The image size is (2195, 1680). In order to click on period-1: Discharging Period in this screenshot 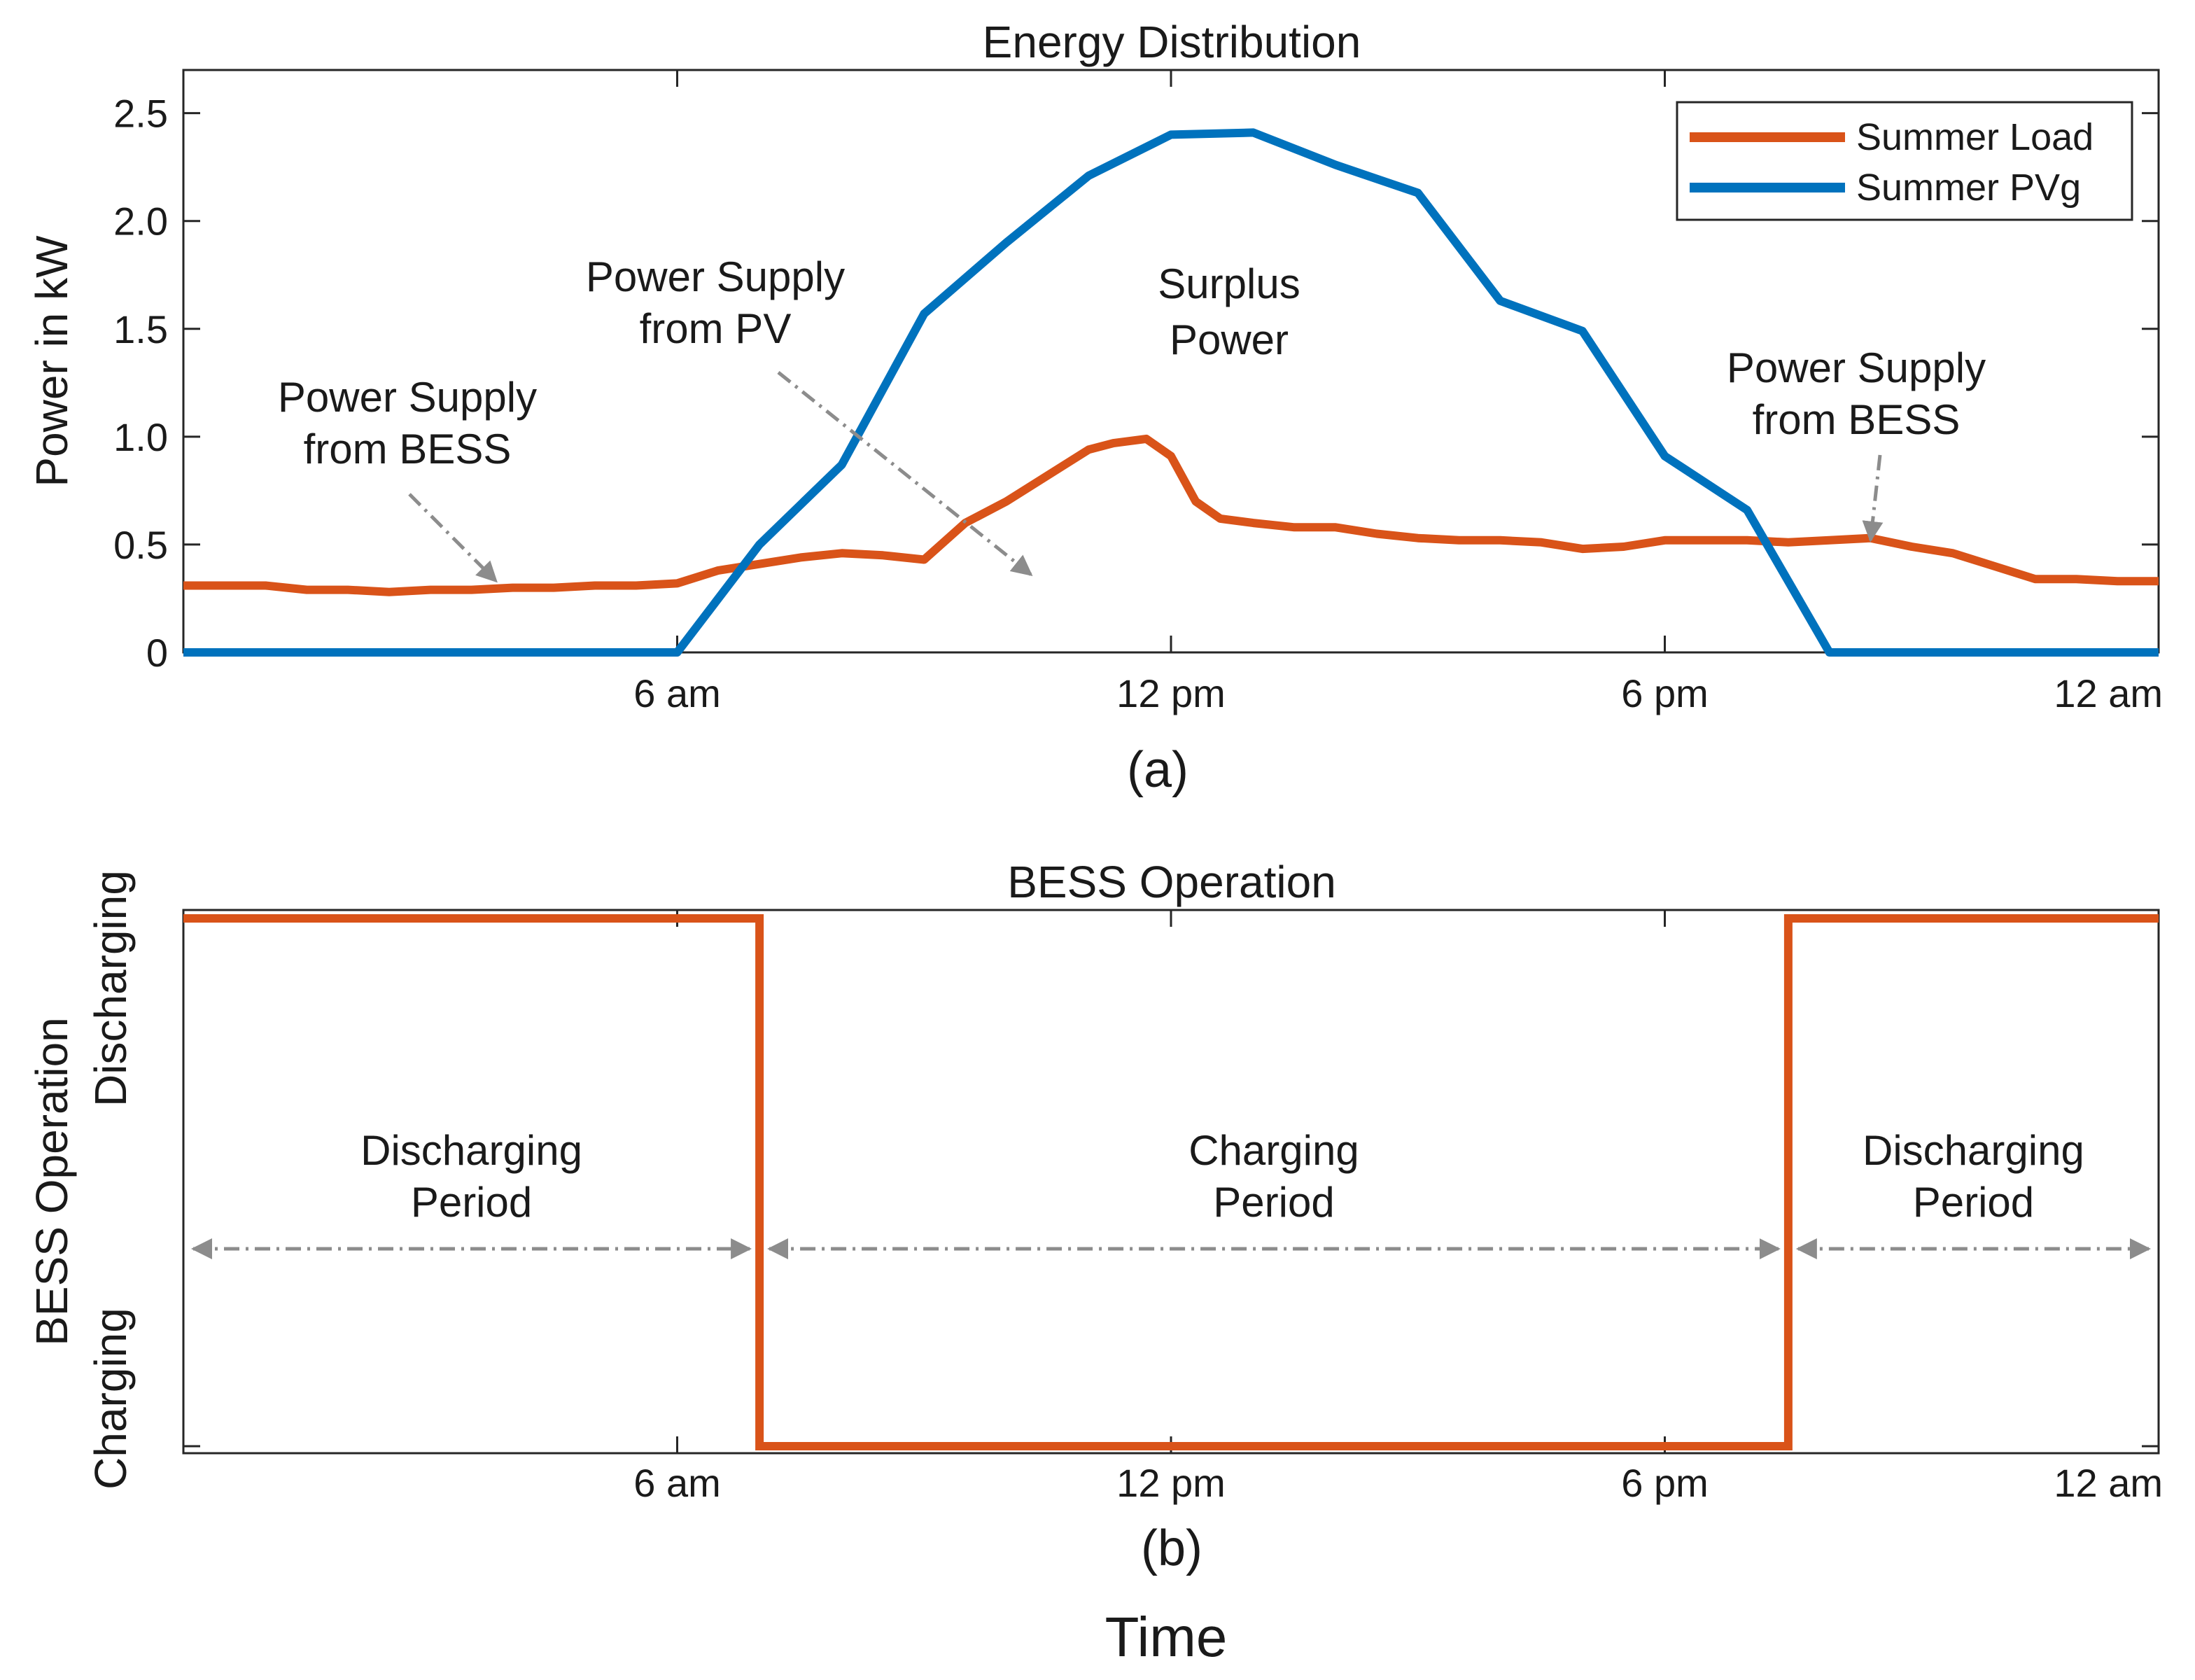, I will do `click(471, 1193)`.